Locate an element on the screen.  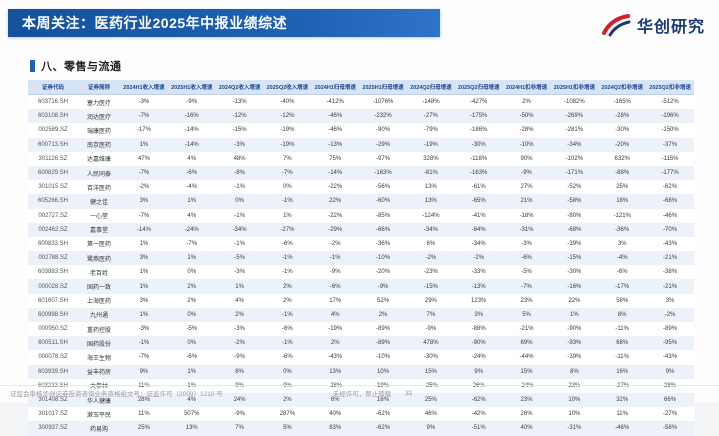
value-cell: -50% is located at coordinates (526, 116).